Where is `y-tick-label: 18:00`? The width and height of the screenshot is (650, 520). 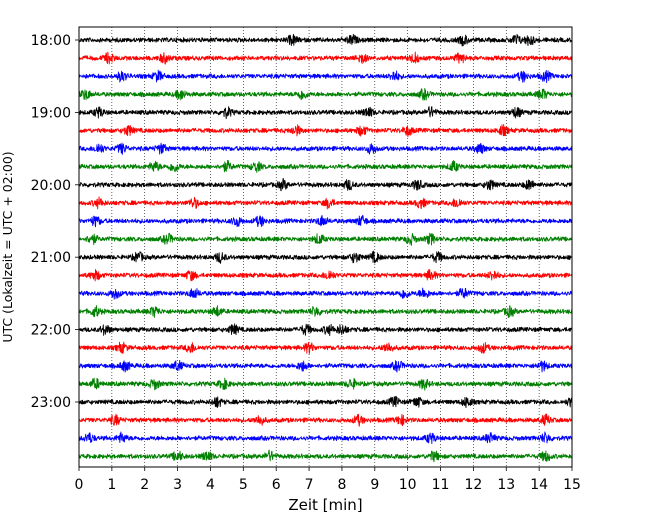
y-tick-label: 18:00 is located at coordinates (51, 41).